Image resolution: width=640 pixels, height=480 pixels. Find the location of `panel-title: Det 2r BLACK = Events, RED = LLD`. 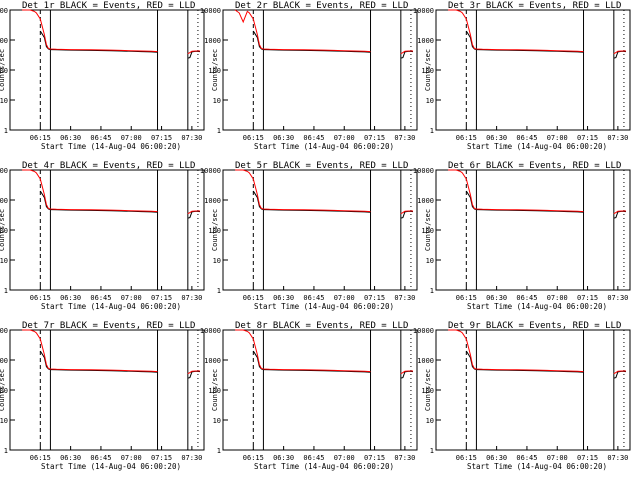

panel-title: Det 2r BLACK = Events, RED = LLD is located at coordinates (321, 6).